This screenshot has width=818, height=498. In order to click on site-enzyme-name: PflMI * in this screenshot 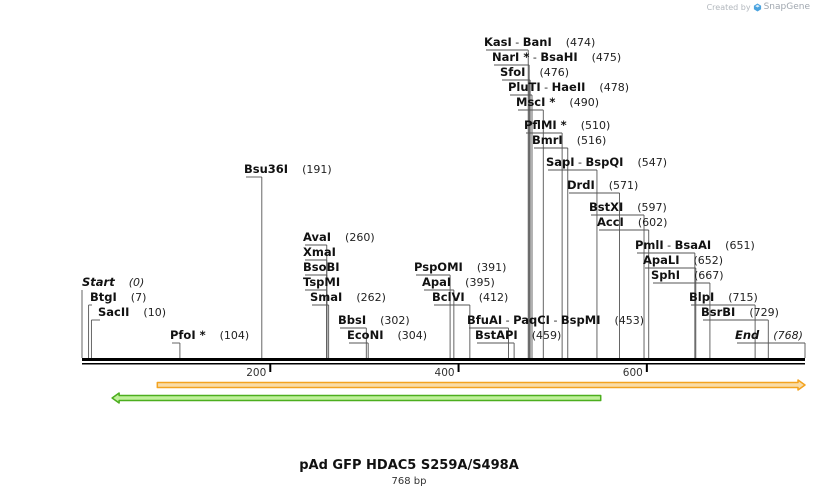, I will do `click(545, 125)`.